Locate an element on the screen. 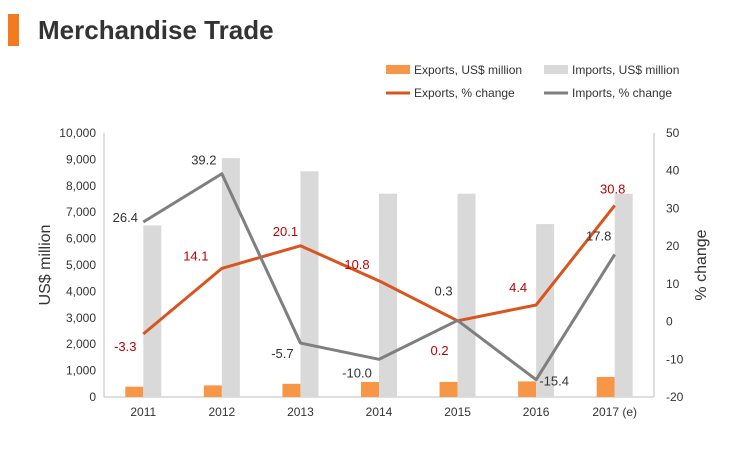 This screenshot has width=750, height=450. y-tick-label: 3,000 is located at coordinates (81, 318).